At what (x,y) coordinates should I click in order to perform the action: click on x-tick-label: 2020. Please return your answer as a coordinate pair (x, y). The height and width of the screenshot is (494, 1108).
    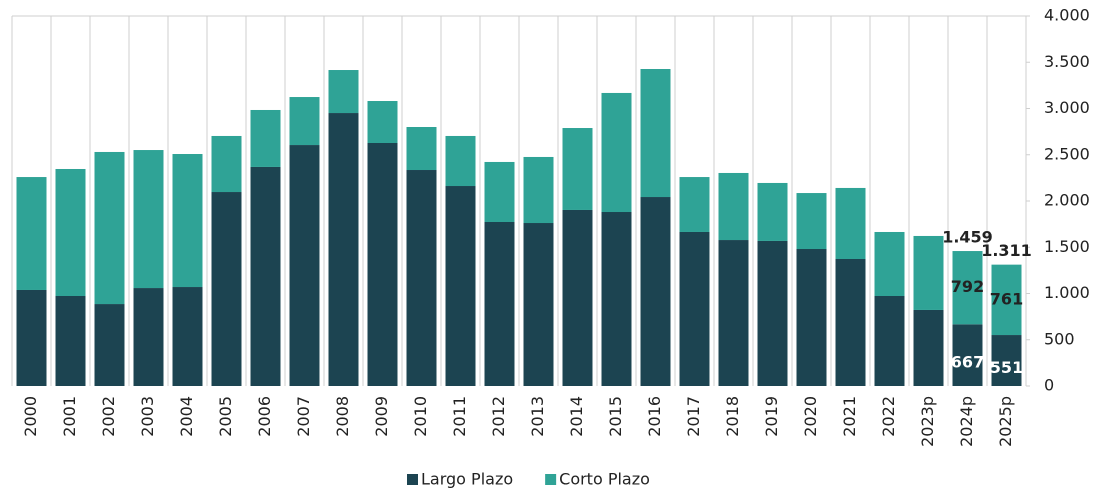
    Looking at the image, I should click on (810, 416).